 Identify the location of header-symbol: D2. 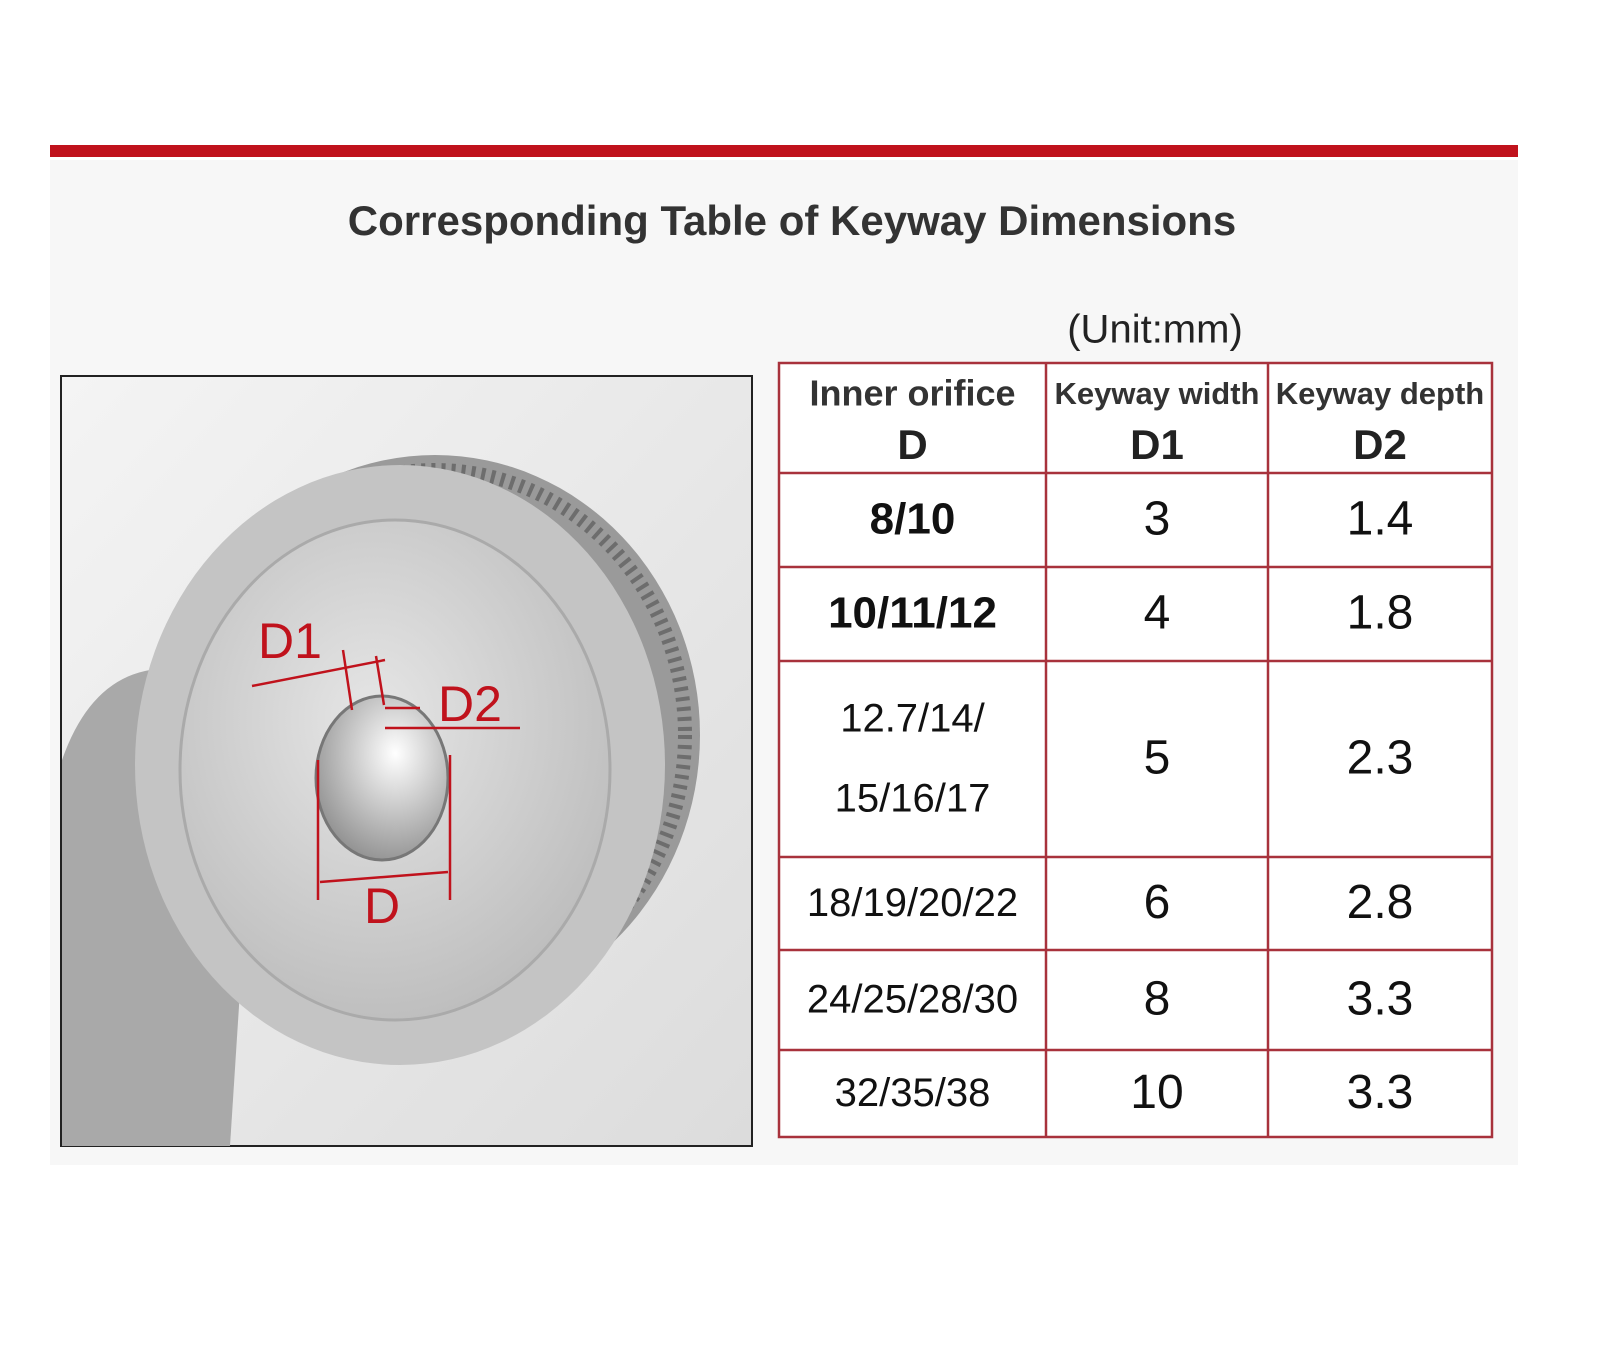
(1380, 444).